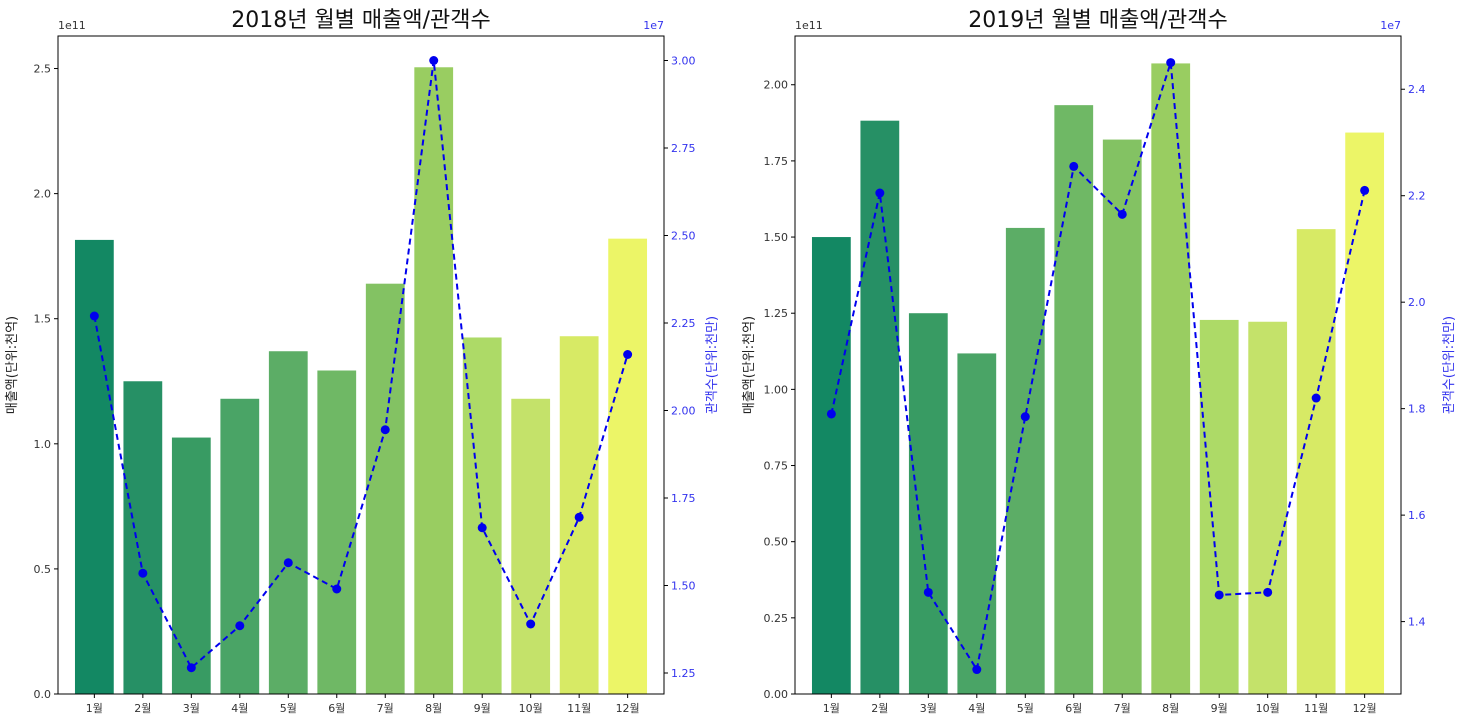  I want to click on y-tick-label: 0.25, so click(776, 618).